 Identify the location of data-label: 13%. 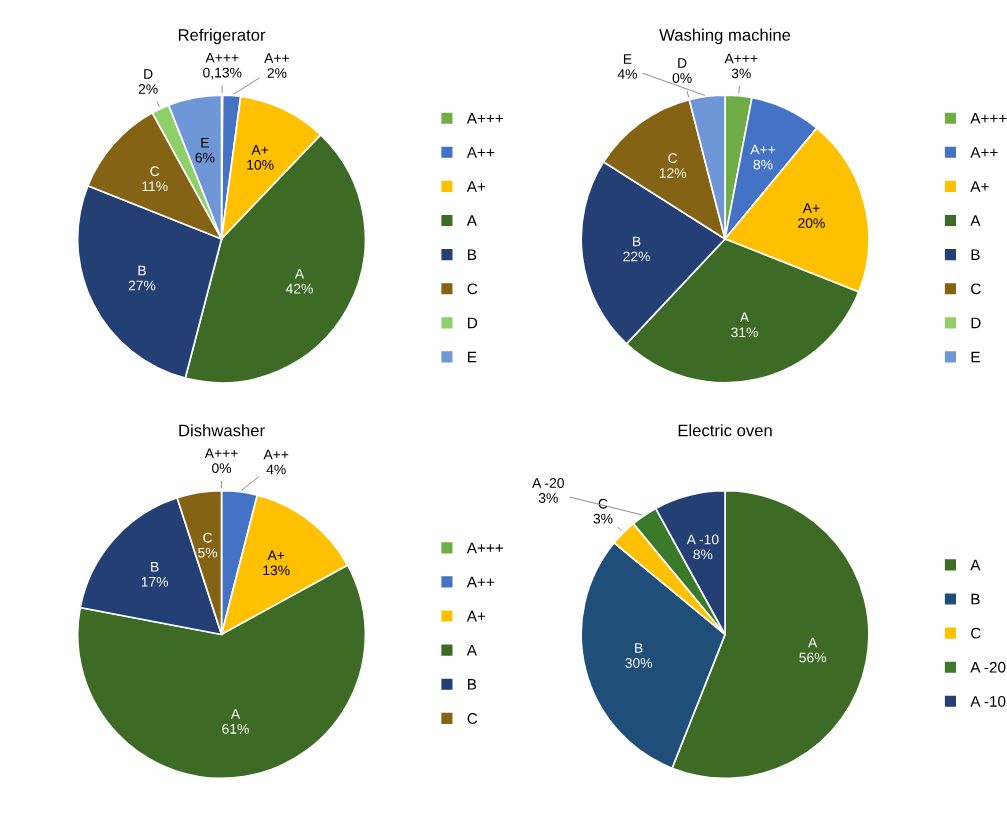
(276, 570).